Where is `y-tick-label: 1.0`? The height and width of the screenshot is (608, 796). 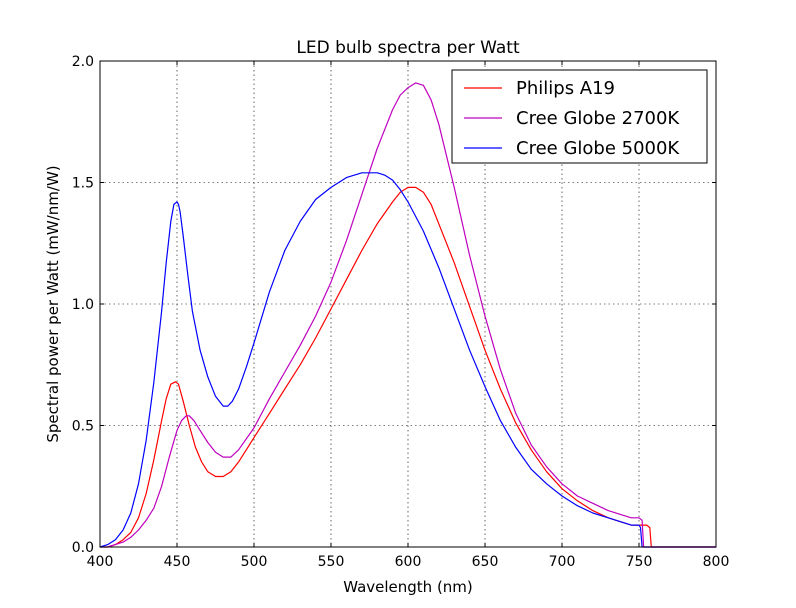 y-tick-label: 1.0 is located at coordinates (83, 305).